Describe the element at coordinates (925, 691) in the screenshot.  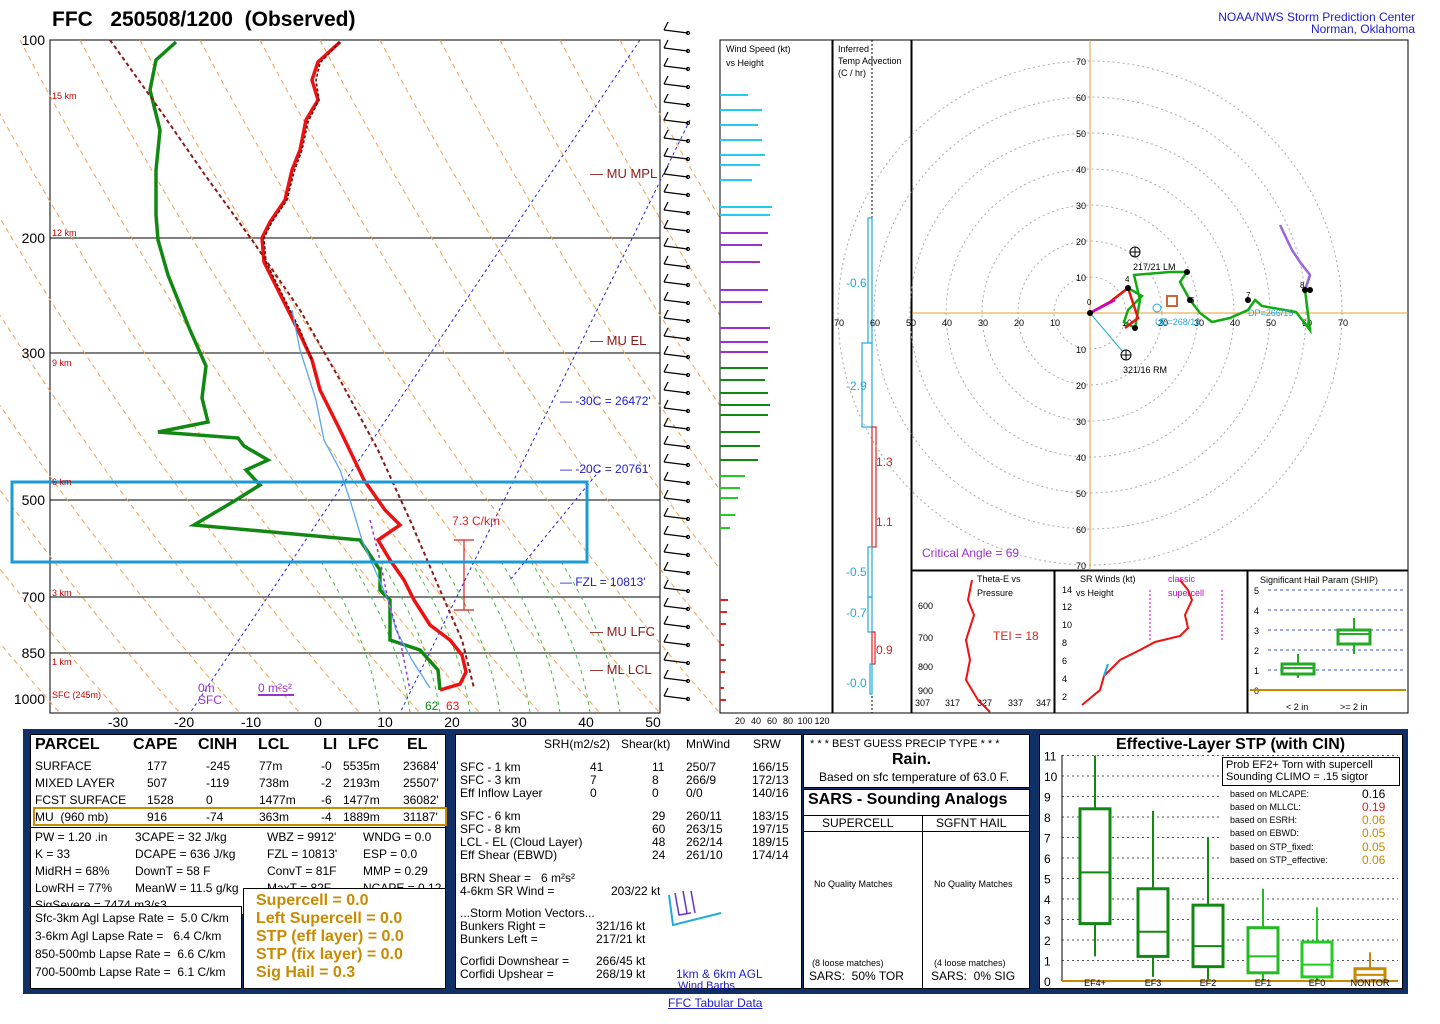
I see `theta-p: 900` at that location.